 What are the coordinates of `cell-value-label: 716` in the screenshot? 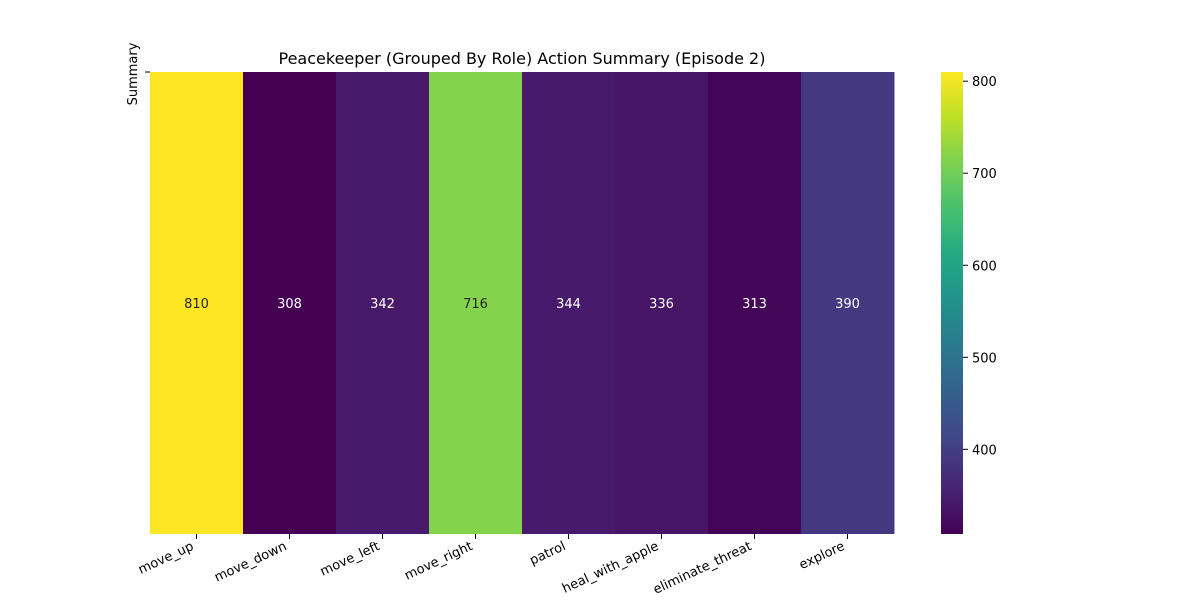 It's located at (475, 304).